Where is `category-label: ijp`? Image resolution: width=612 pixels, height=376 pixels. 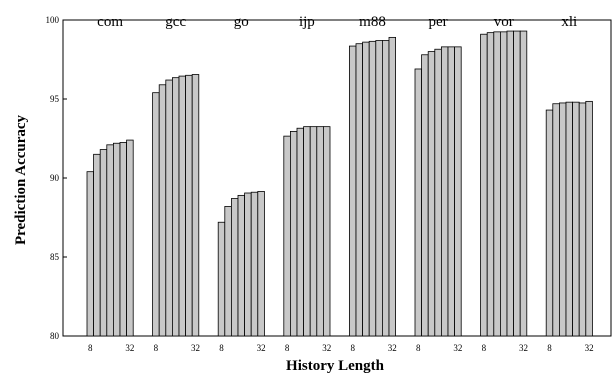 category-label: ijp is located at coordinates (307, 22).